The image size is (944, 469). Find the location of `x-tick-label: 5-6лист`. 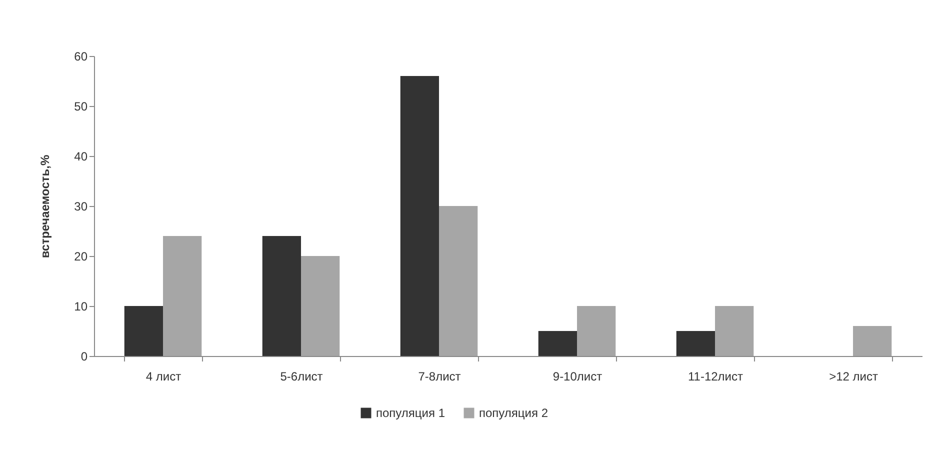

x-tick-label: 5-6лист is located at coordinates (302, 377).